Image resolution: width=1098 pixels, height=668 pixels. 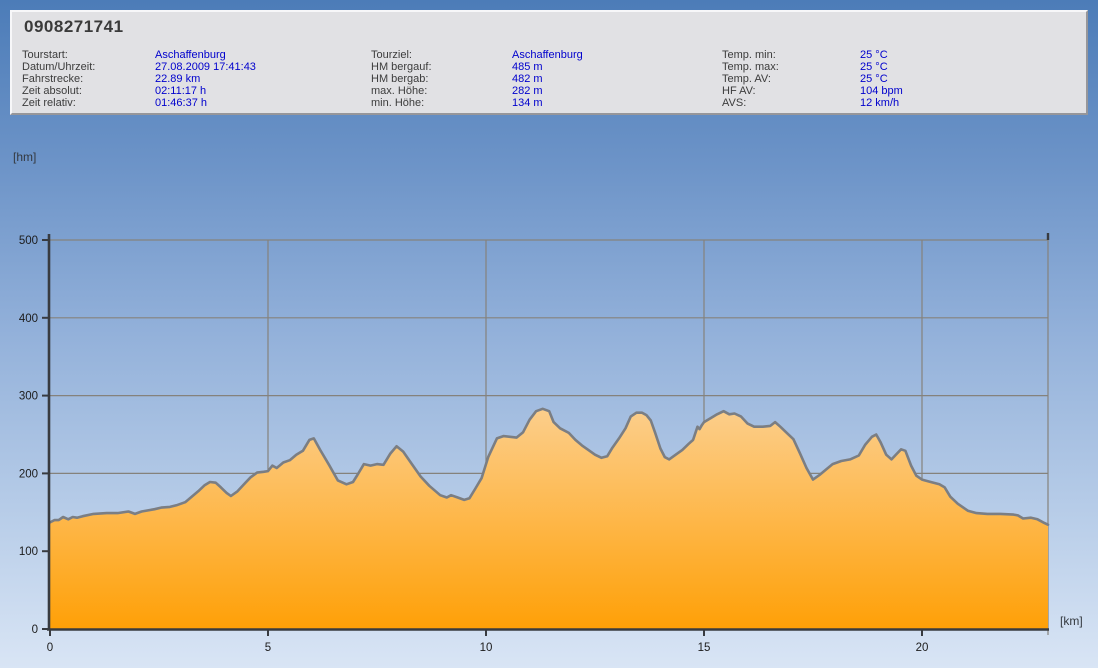 What do you see at coordinates (812, 103) in the screenshot?
I see `stat-row: AVS: 12 km/h` at bounding box center [812, 103].